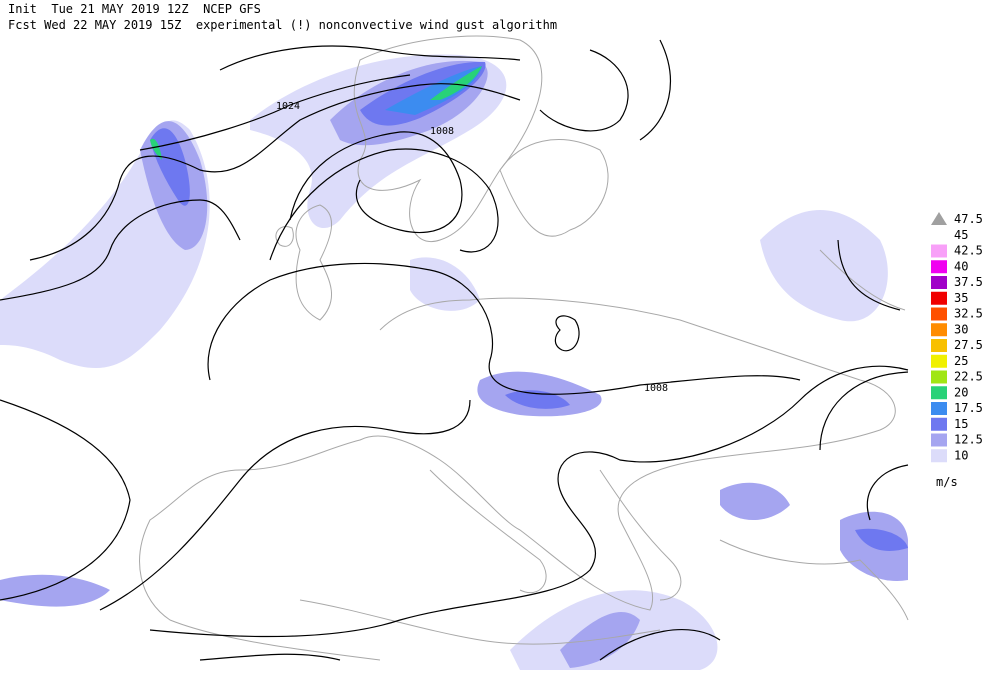 The width and height of the screenshot is (1000, 680). Describe the element at coordinates (961, 266) in the screenshot. I see `legend-label: 40` at that location.